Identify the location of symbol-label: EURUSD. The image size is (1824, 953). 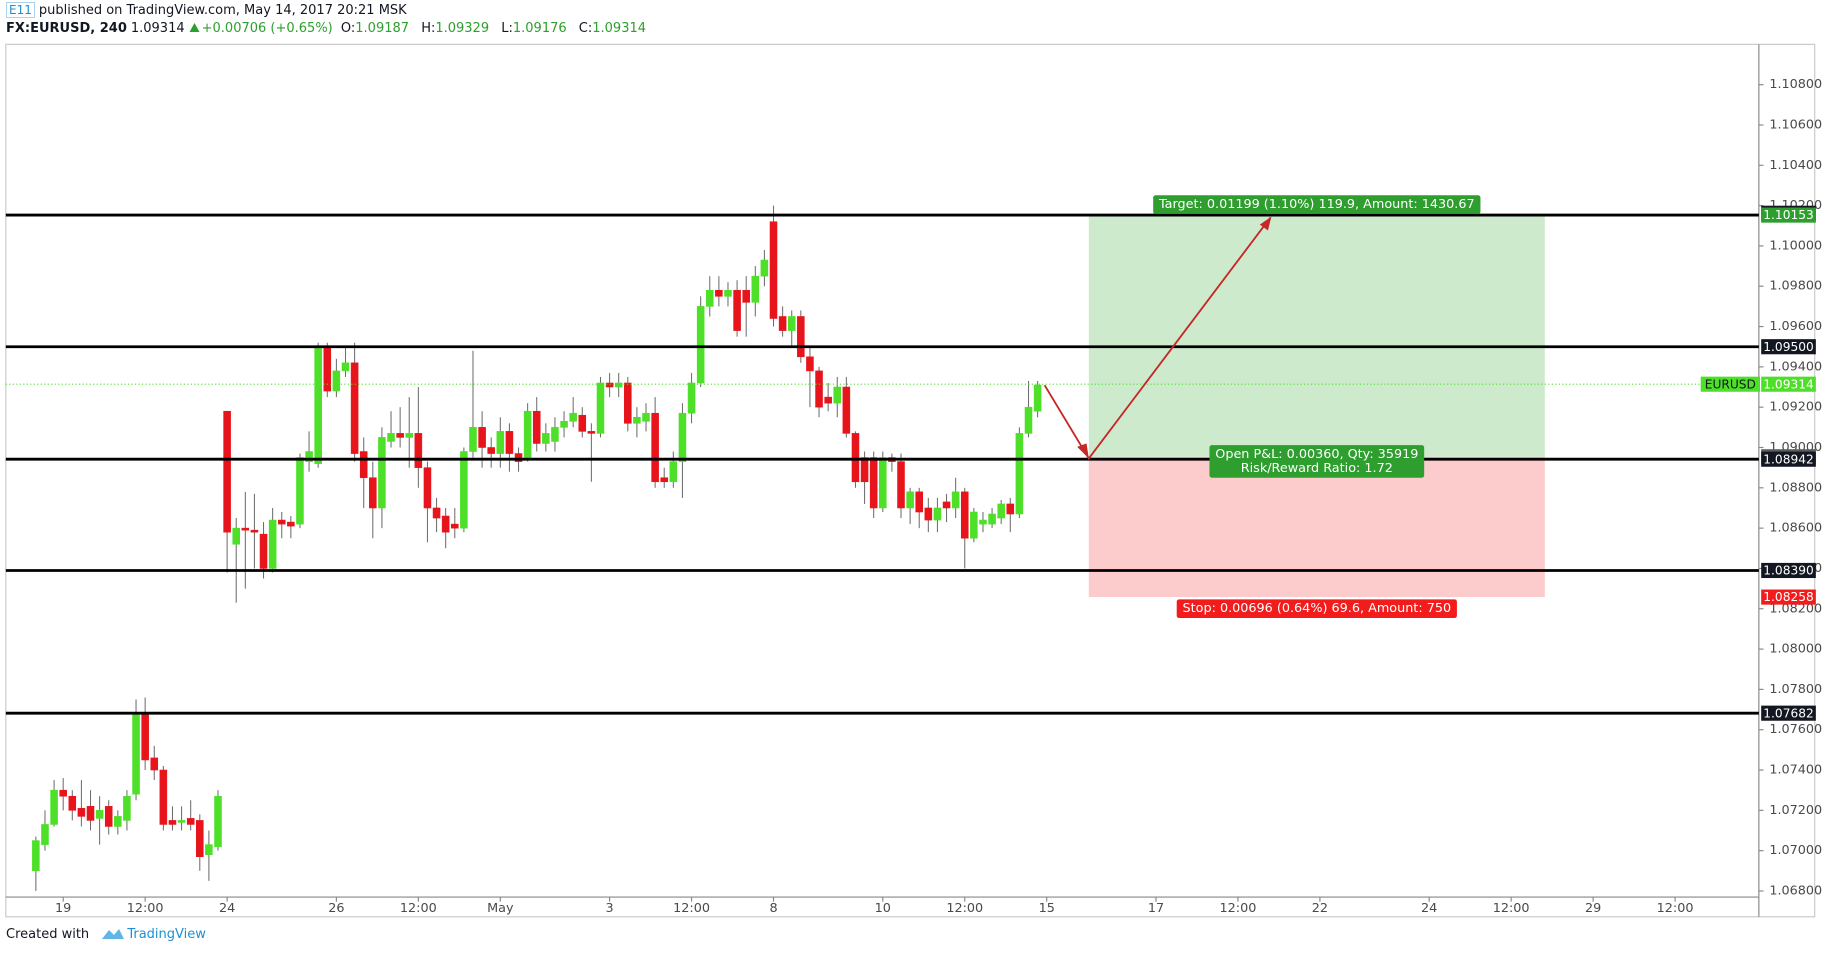
(1730, 384).